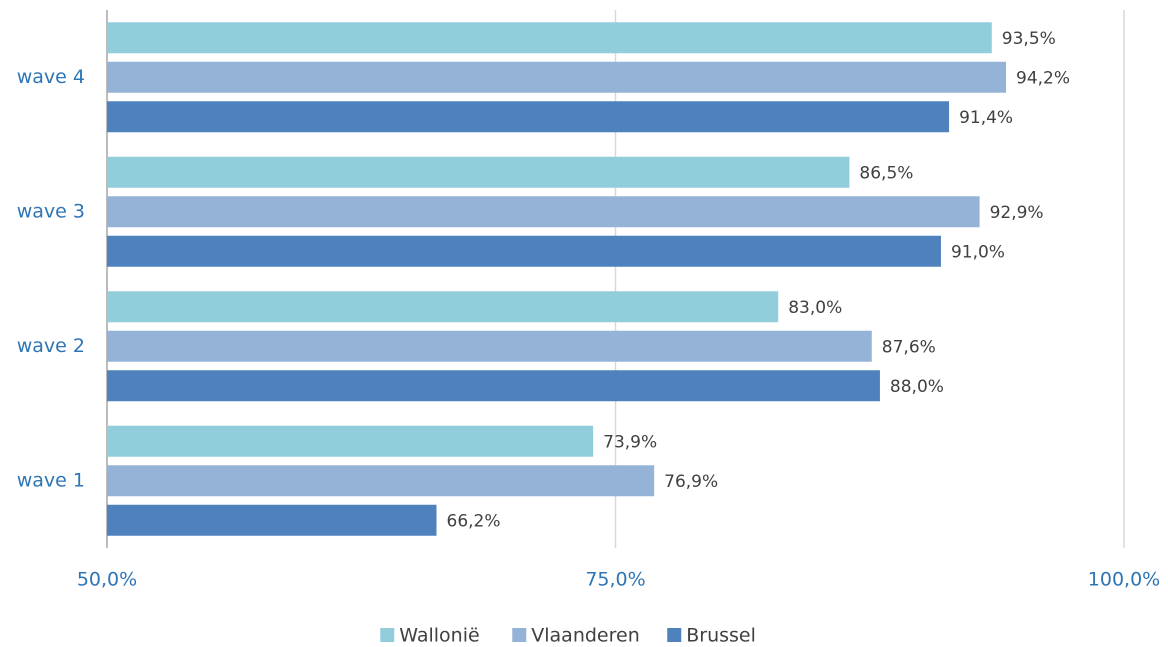 This screenshot has height=647, width=1168. What do you see at coordinates (1124, 580) in the screenshot?
I see `x-tick-label: 100,0%` at bounding box center [1124, 580].